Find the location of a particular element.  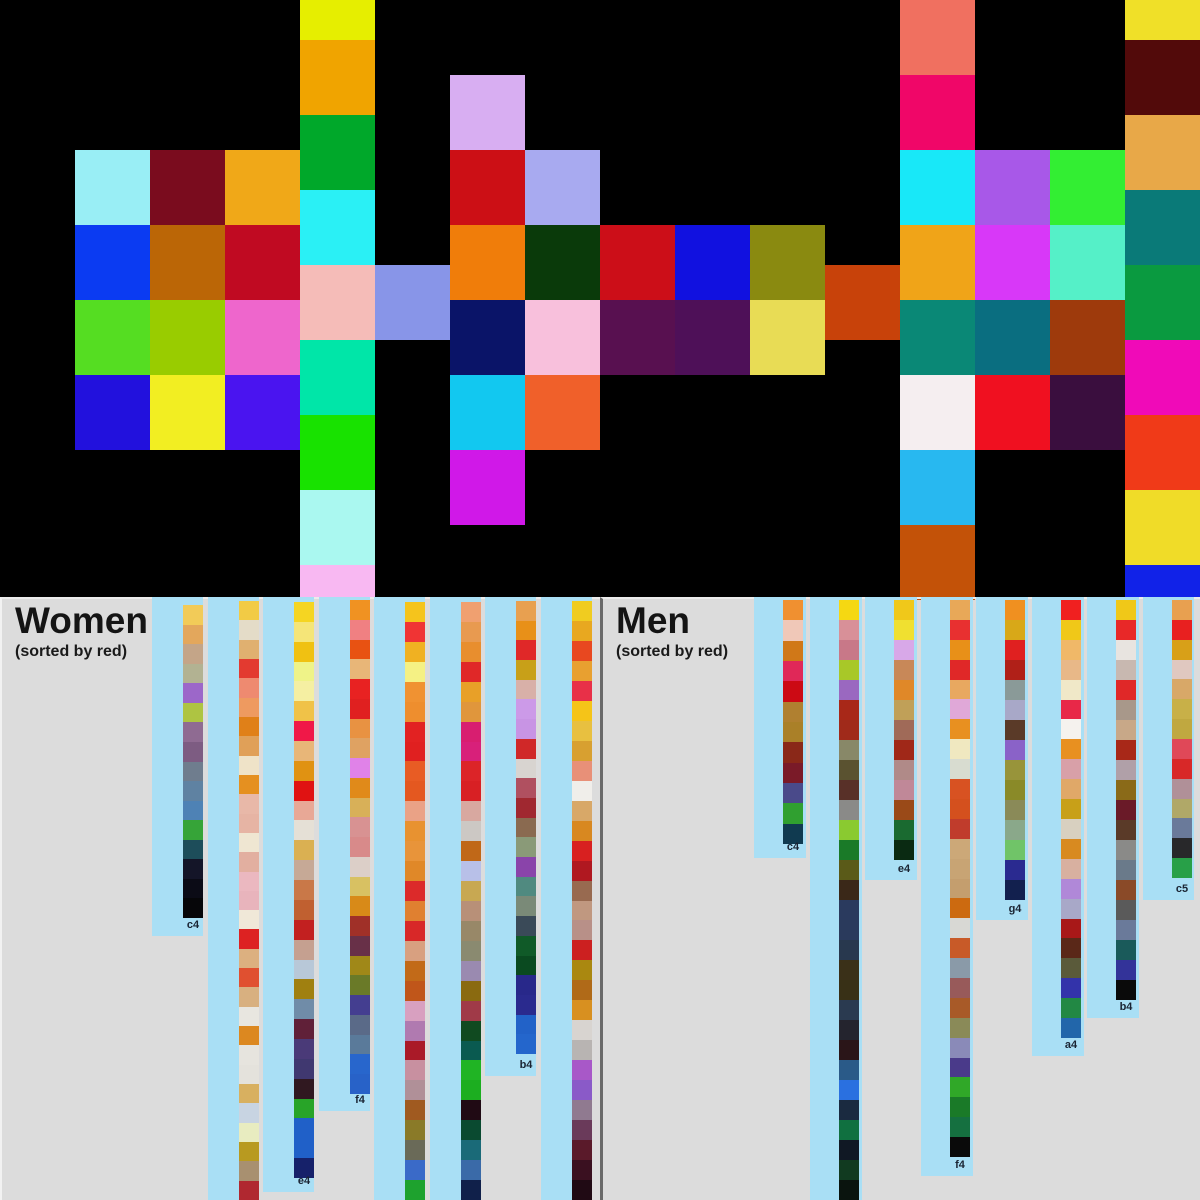

note-label: g4 is located at coordinates (1015, 909).